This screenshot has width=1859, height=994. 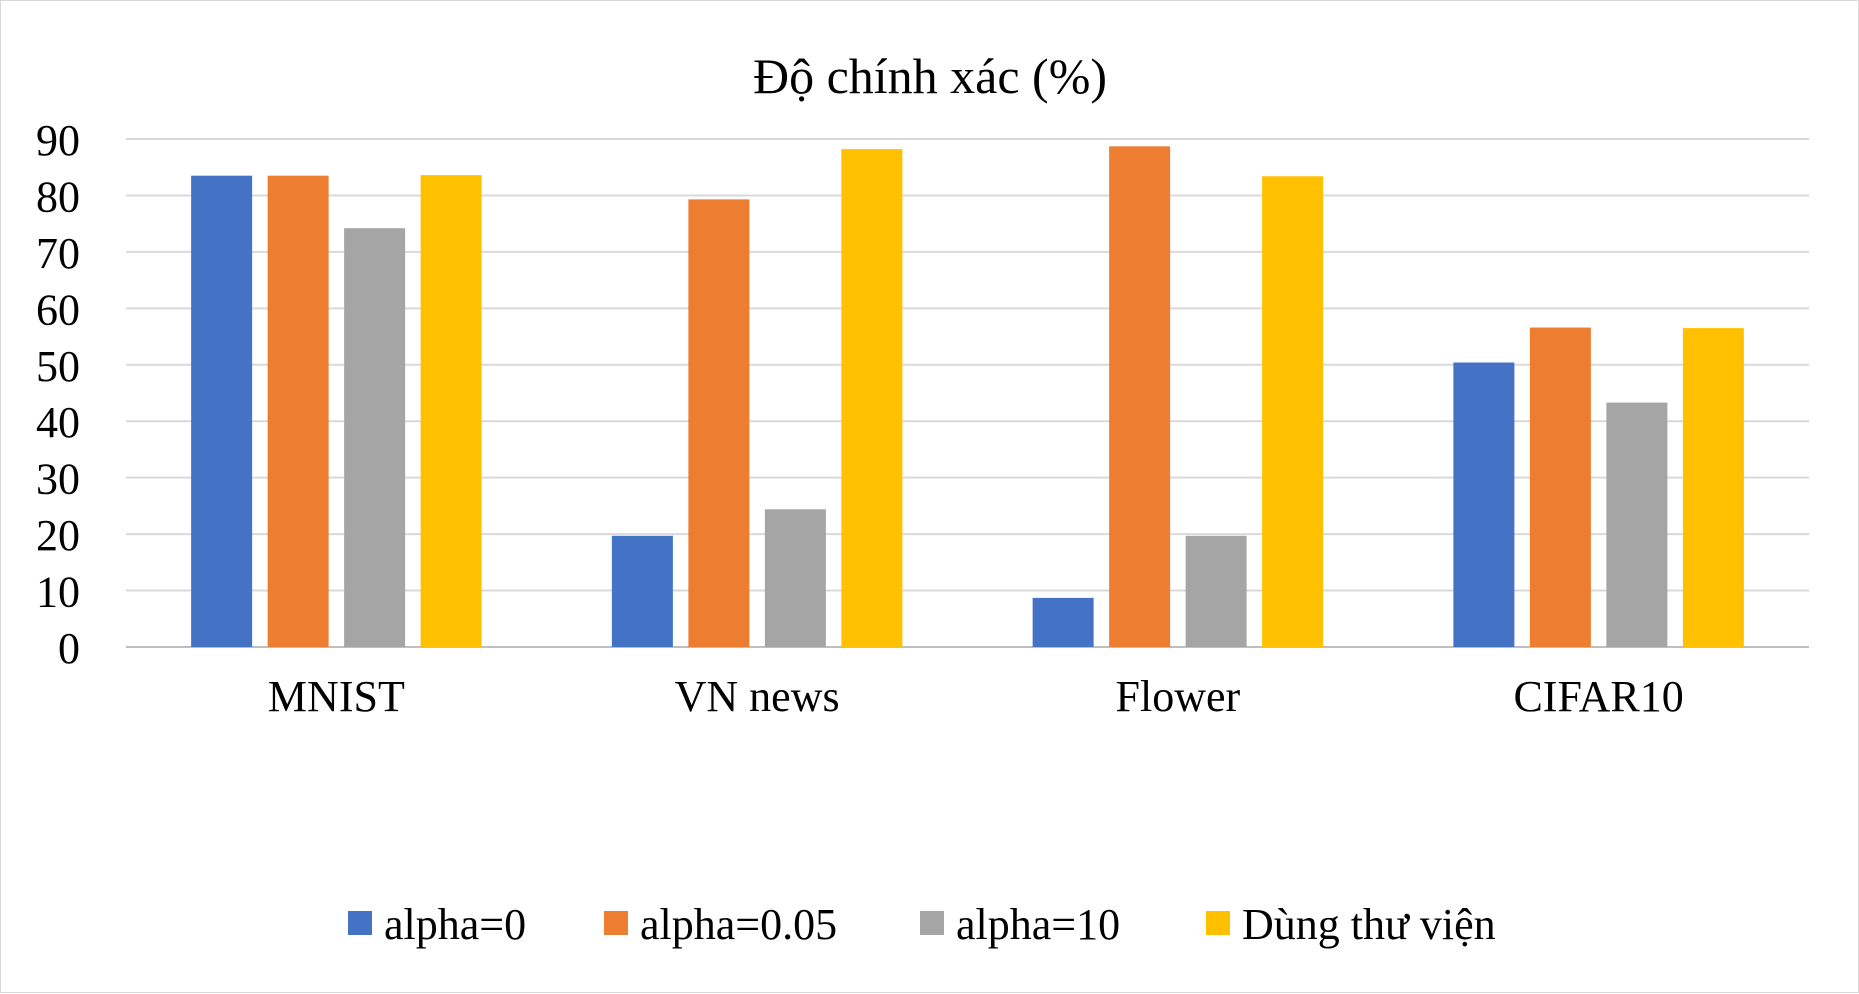 What do you see at coordinates (738, 924) in the screenshot?
I see `legend-label: alpha=0.05` at bounding box center [738, 924].